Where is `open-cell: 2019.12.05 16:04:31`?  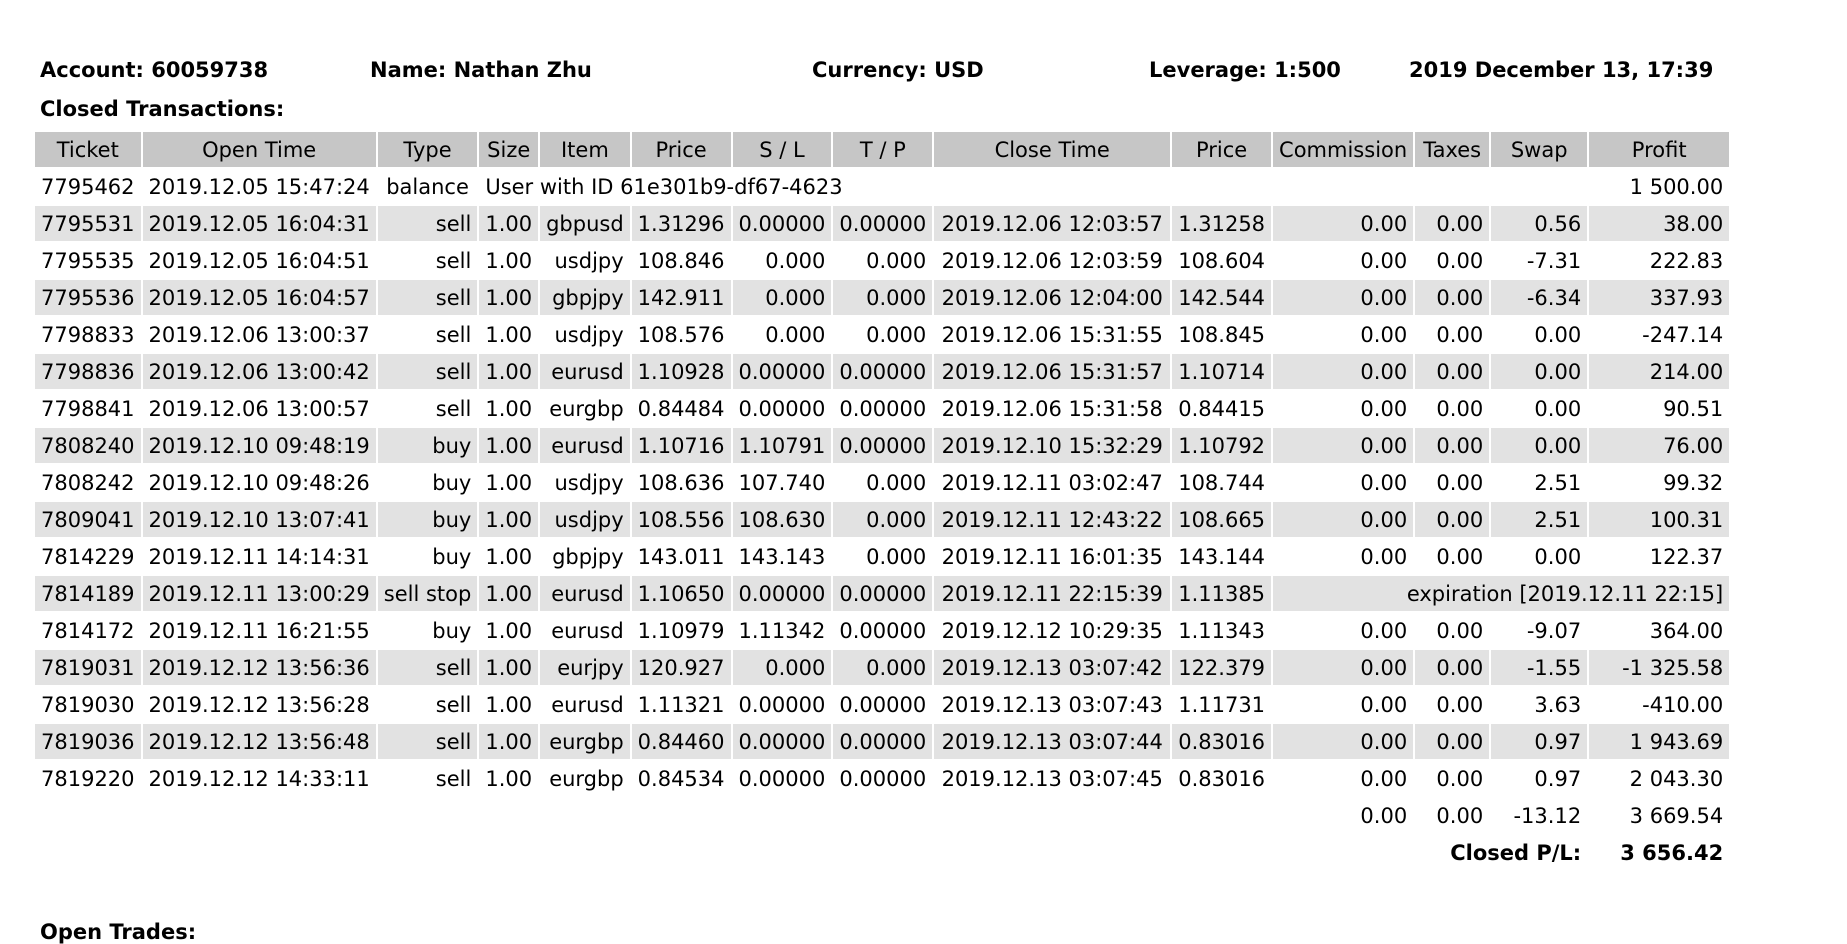 open-cell: 2019.12.05 16:04:31 is located at coordinates (259, 223).